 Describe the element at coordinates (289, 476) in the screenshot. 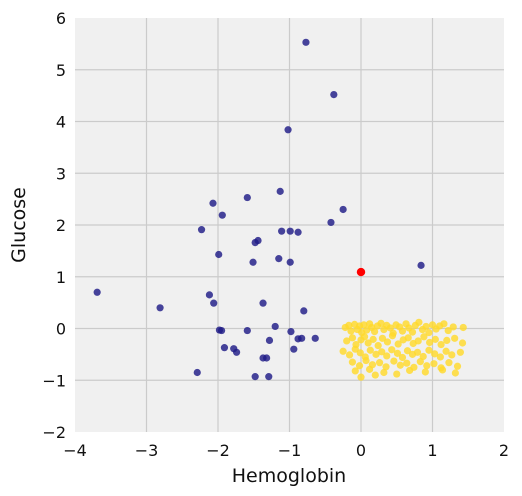

I see `x-axis-label: Hemoglobin` at that location.